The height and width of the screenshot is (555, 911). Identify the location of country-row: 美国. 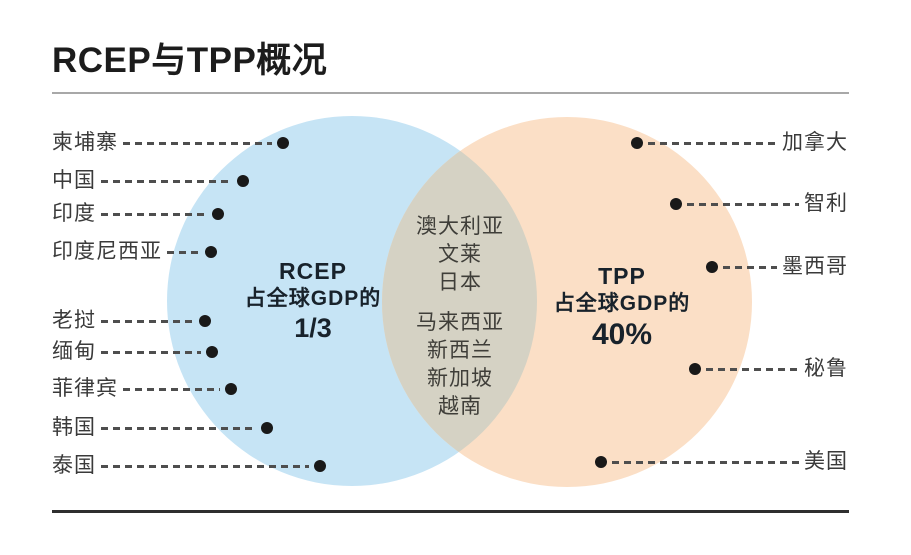
(721, 462).